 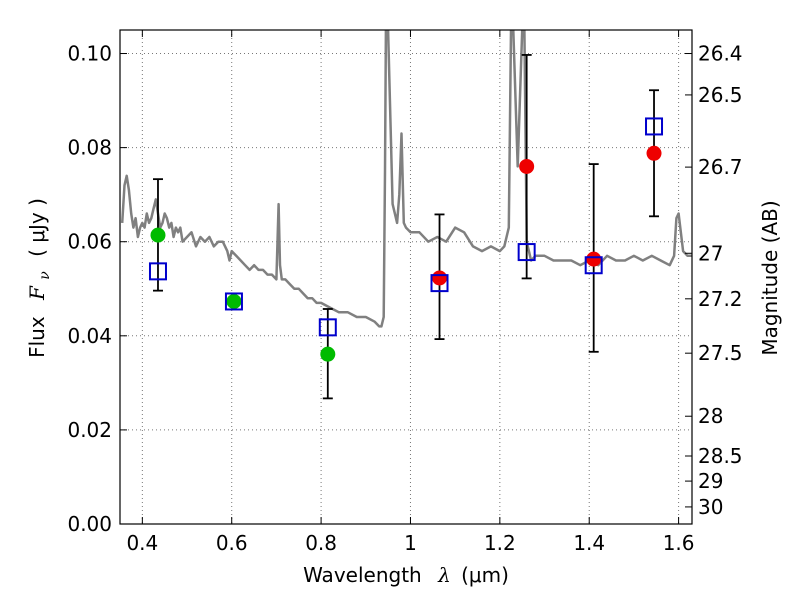 What do you see at coordinates (410, 543) in the screenshot?
I see `x-tick-label: 1` at bounding box center [410, 543].